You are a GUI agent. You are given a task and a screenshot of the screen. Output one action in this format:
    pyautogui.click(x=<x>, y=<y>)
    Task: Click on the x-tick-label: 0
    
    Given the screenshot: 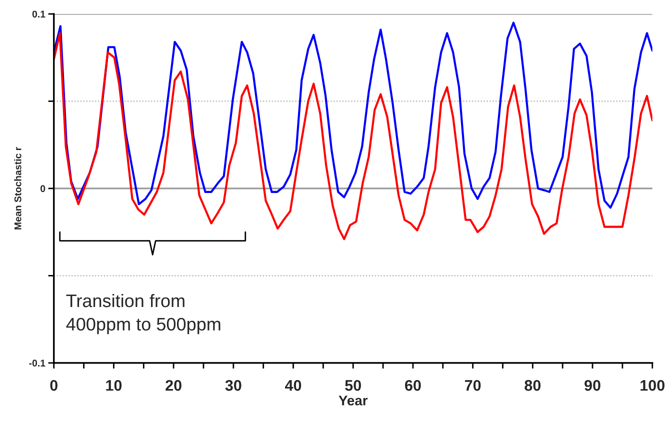 What is the action you would take?
    pyautogui.click(x=54, y=385)
    